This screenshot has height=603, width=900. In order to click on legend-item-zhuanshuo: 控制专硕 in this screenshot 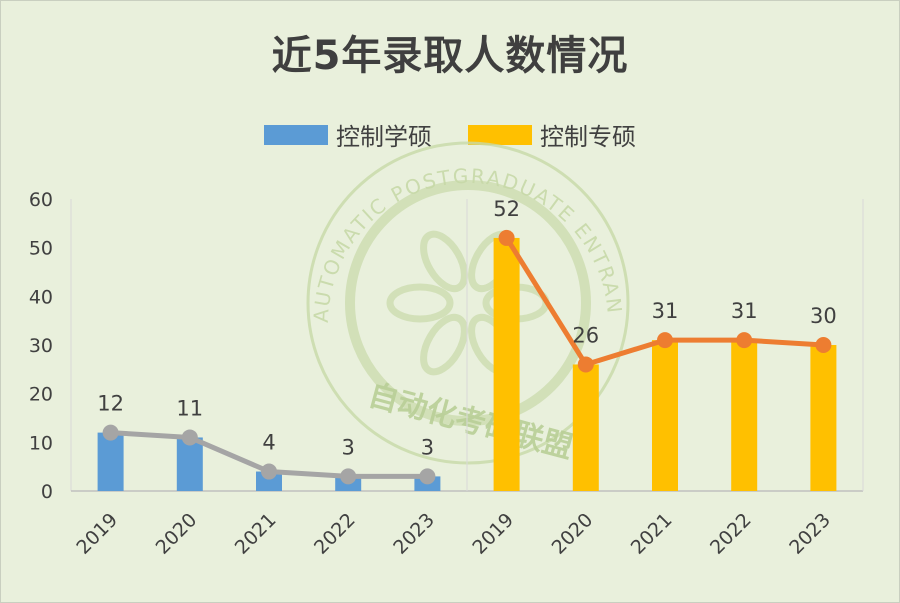, I will do `click(552, 134)`.